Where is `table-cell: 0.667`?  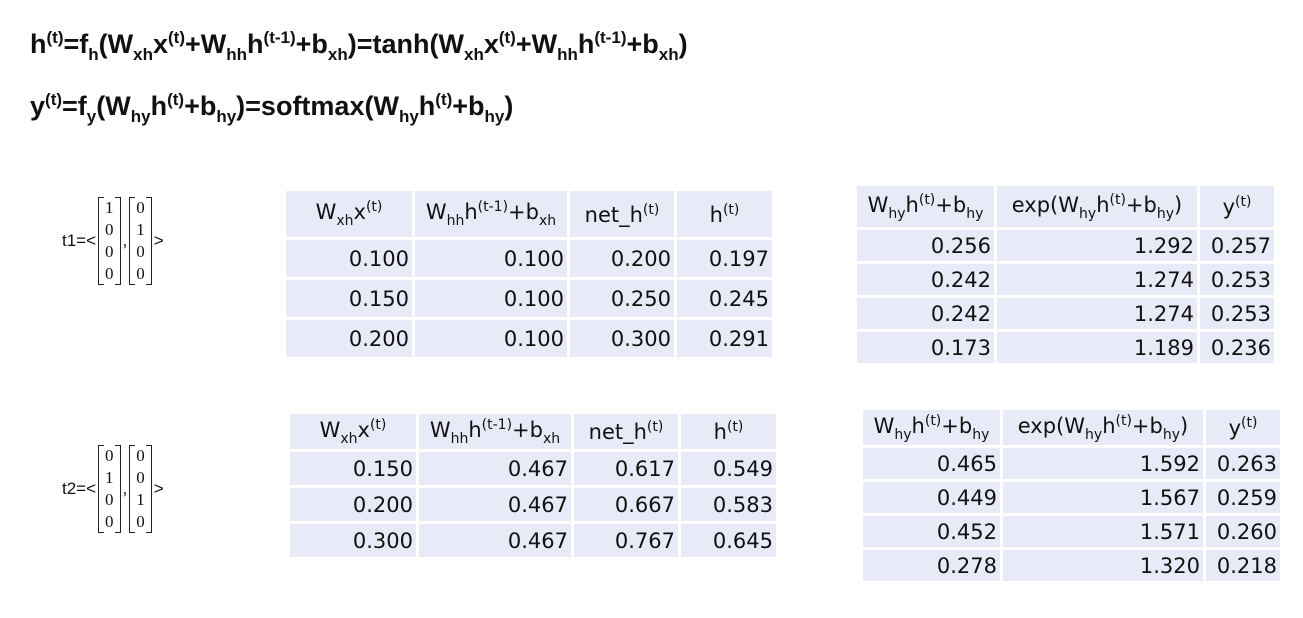 table-cell: 0.667 is located at coordinates (626, 504).